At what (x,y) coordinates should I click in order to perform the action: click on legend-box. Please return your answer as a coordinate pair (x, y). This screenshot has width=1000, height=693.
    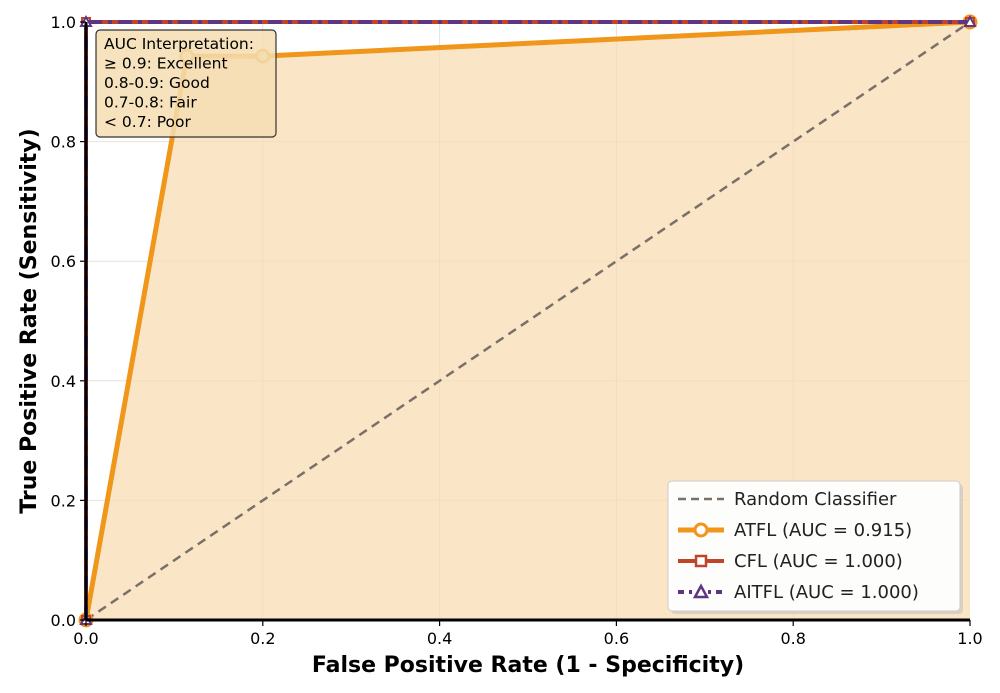
    Looking at the image, I should click on (814, 546).